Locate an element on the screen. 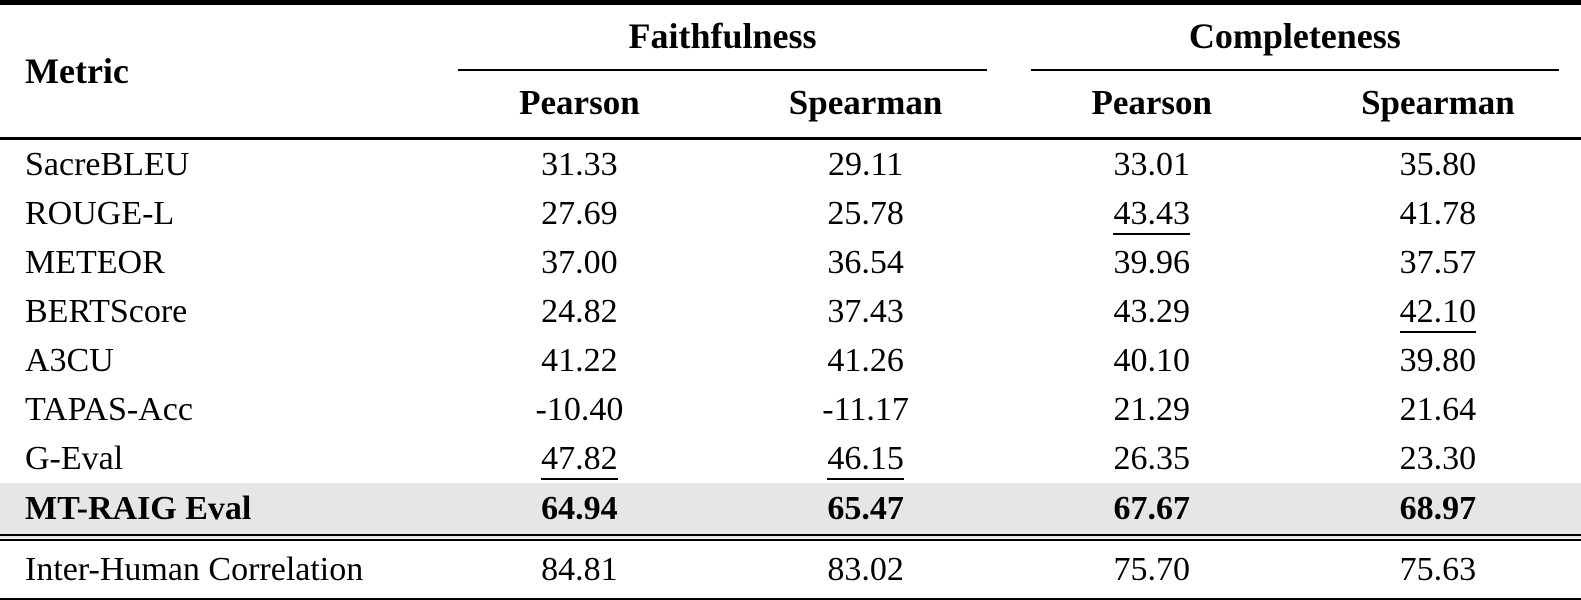  table-row-meteor: METEOR 37.00 36.54 39.96 37.57 is located at coordinates (790, 262).